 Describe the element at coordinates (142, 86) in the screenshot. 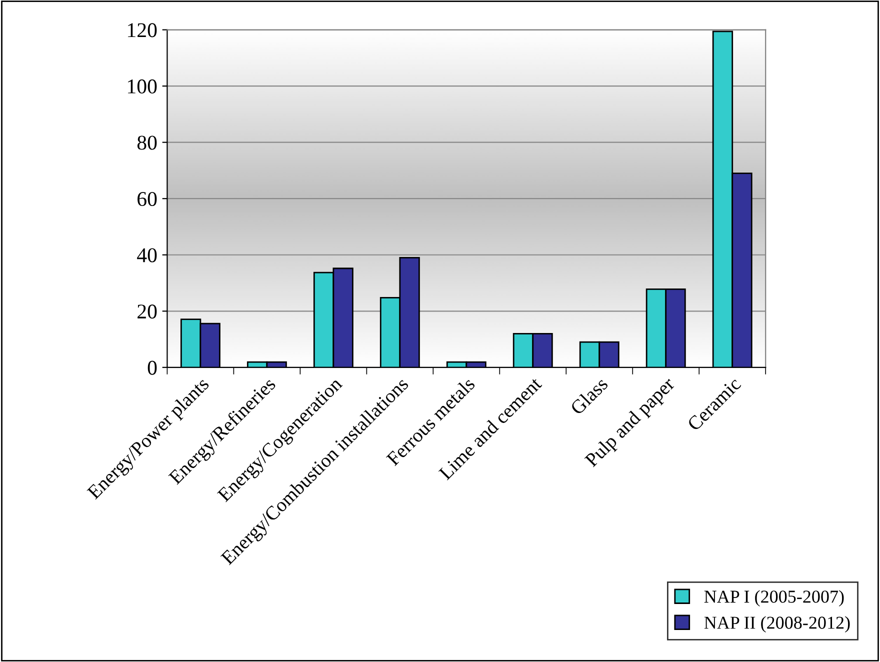

I see `y-tick-label: 100` at that location.